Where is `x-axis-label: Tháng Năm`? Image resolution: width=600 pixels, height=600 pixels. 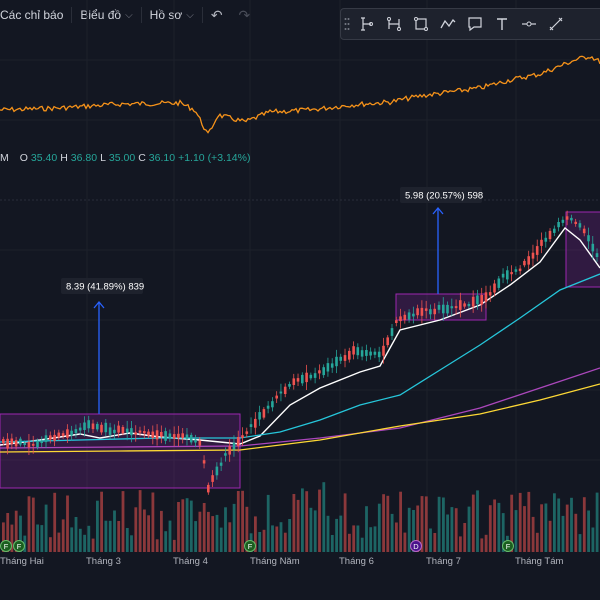
x-axis-label: Tháng Năm is located at coordinates (275, 561).